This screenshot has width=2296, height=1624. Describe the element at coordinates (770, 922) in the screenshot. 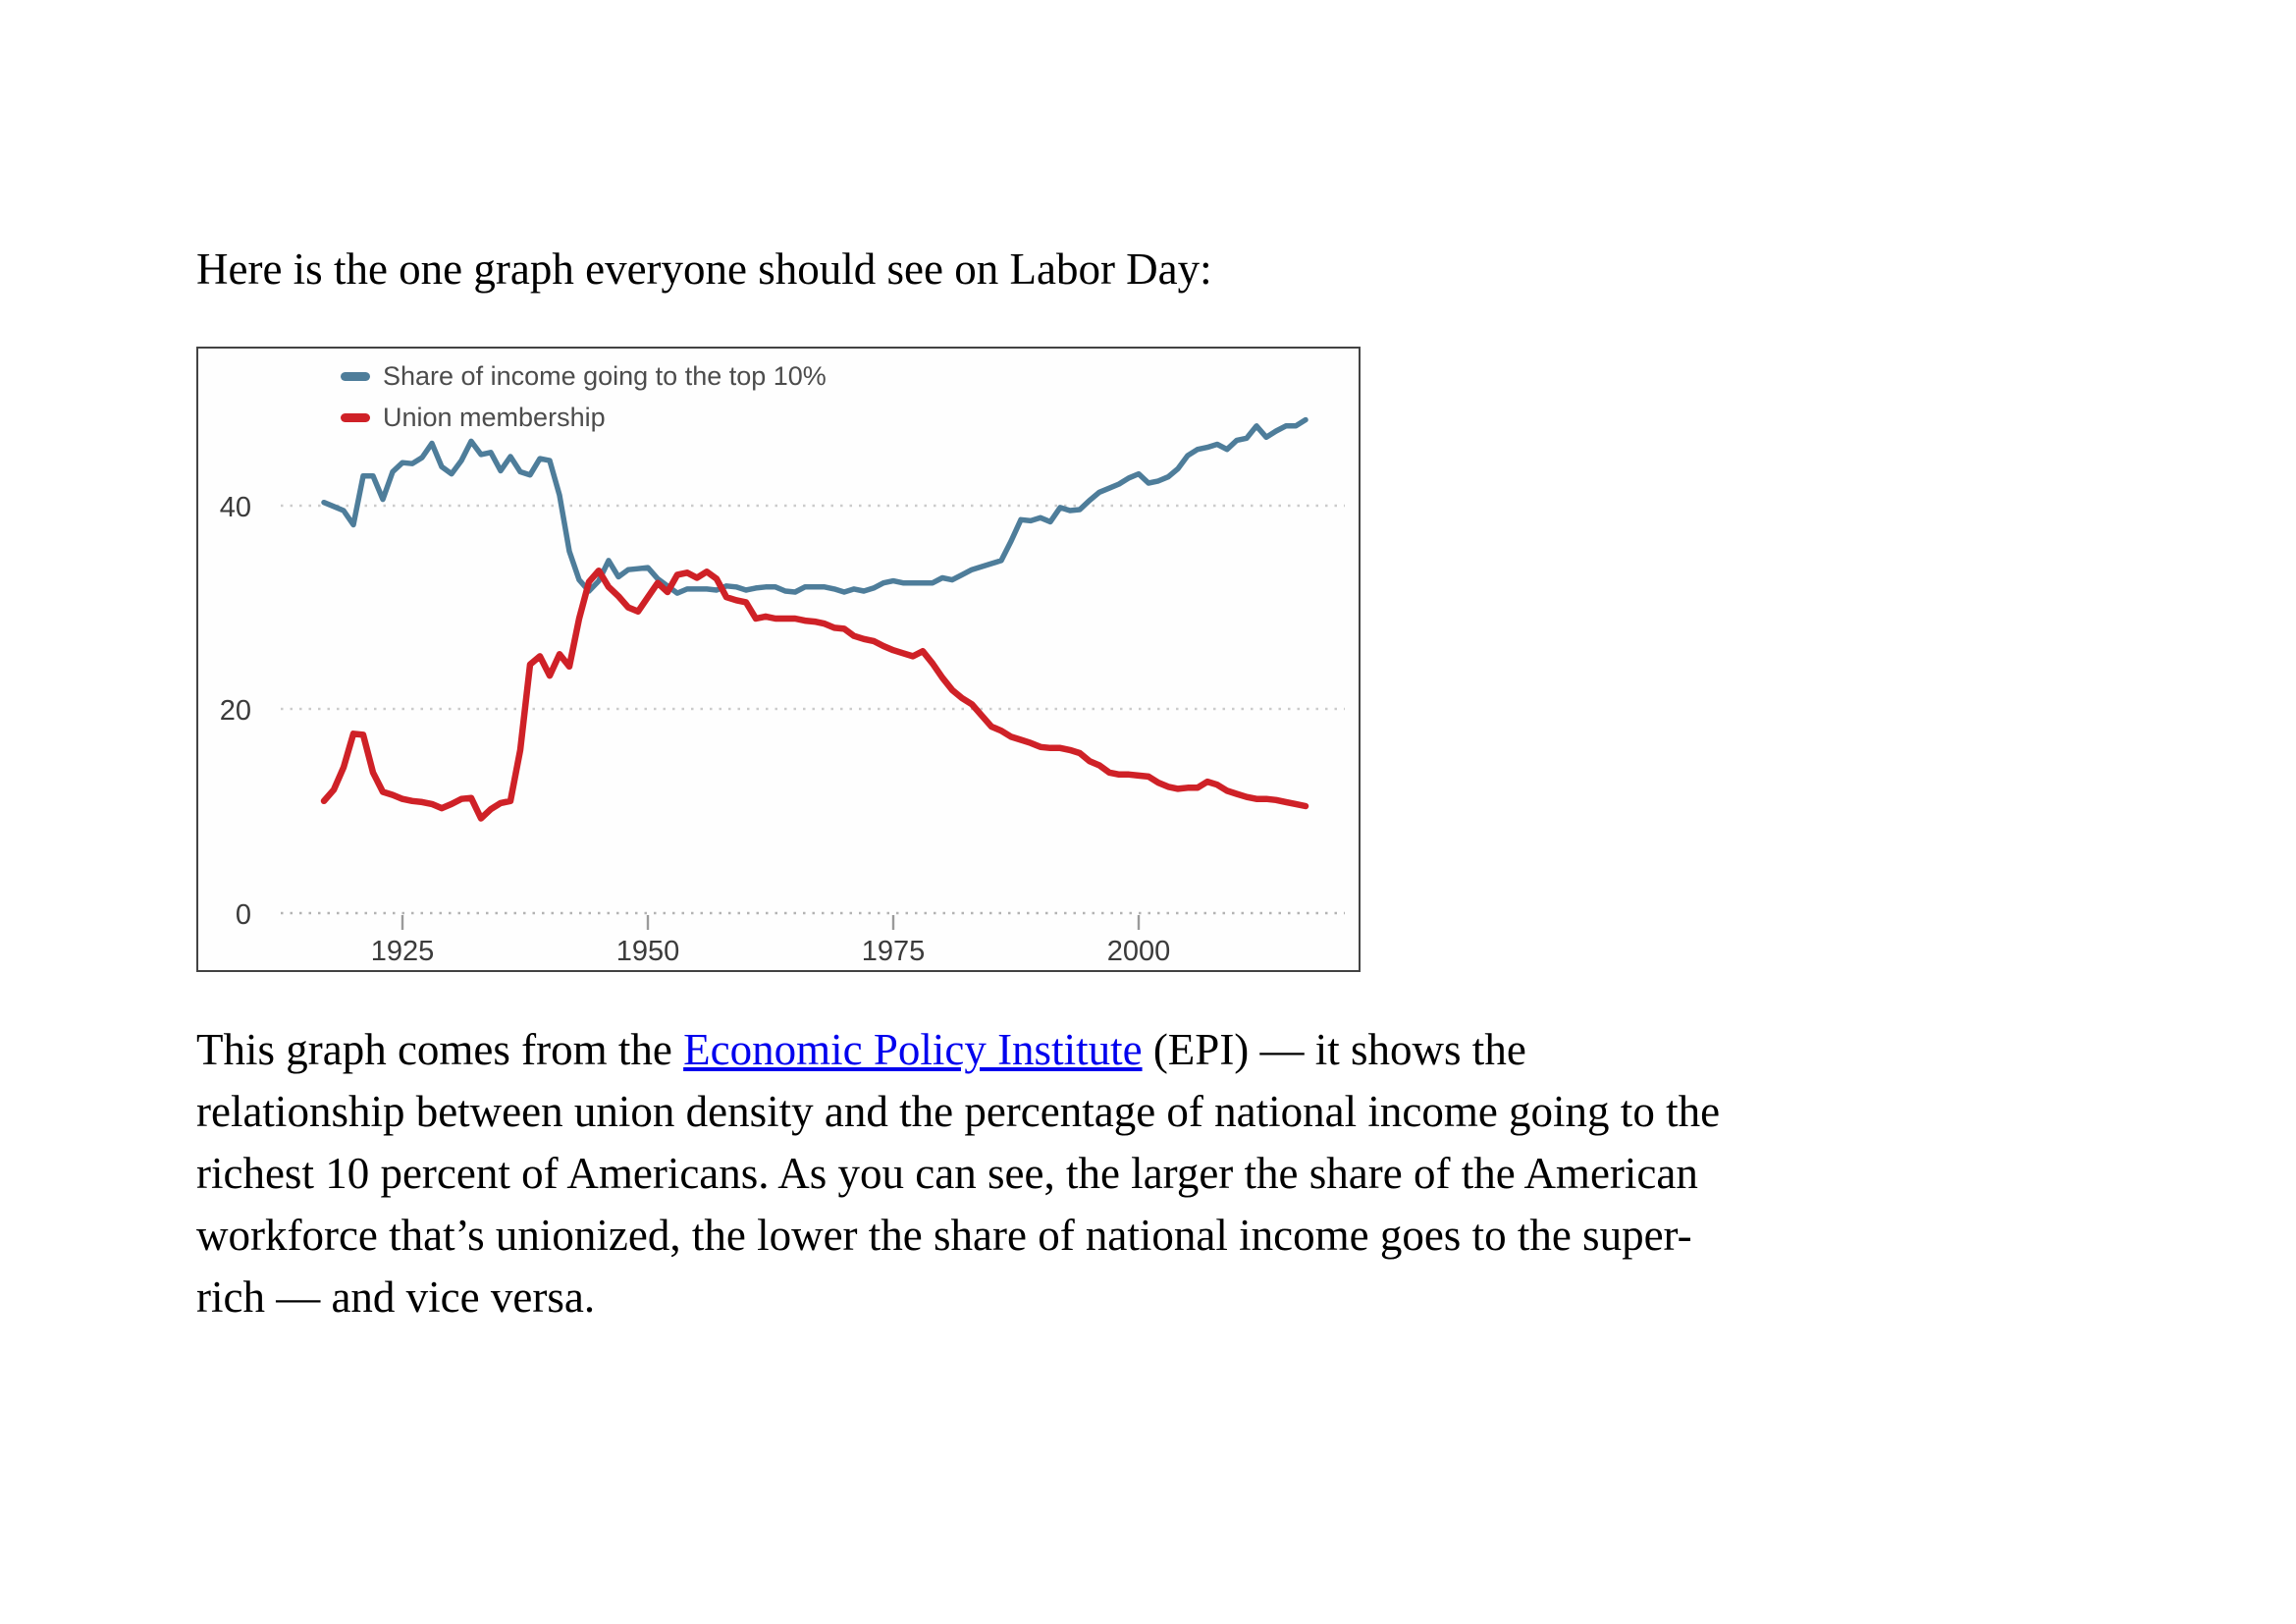

I see `x-axis-tickmarks` at that location.